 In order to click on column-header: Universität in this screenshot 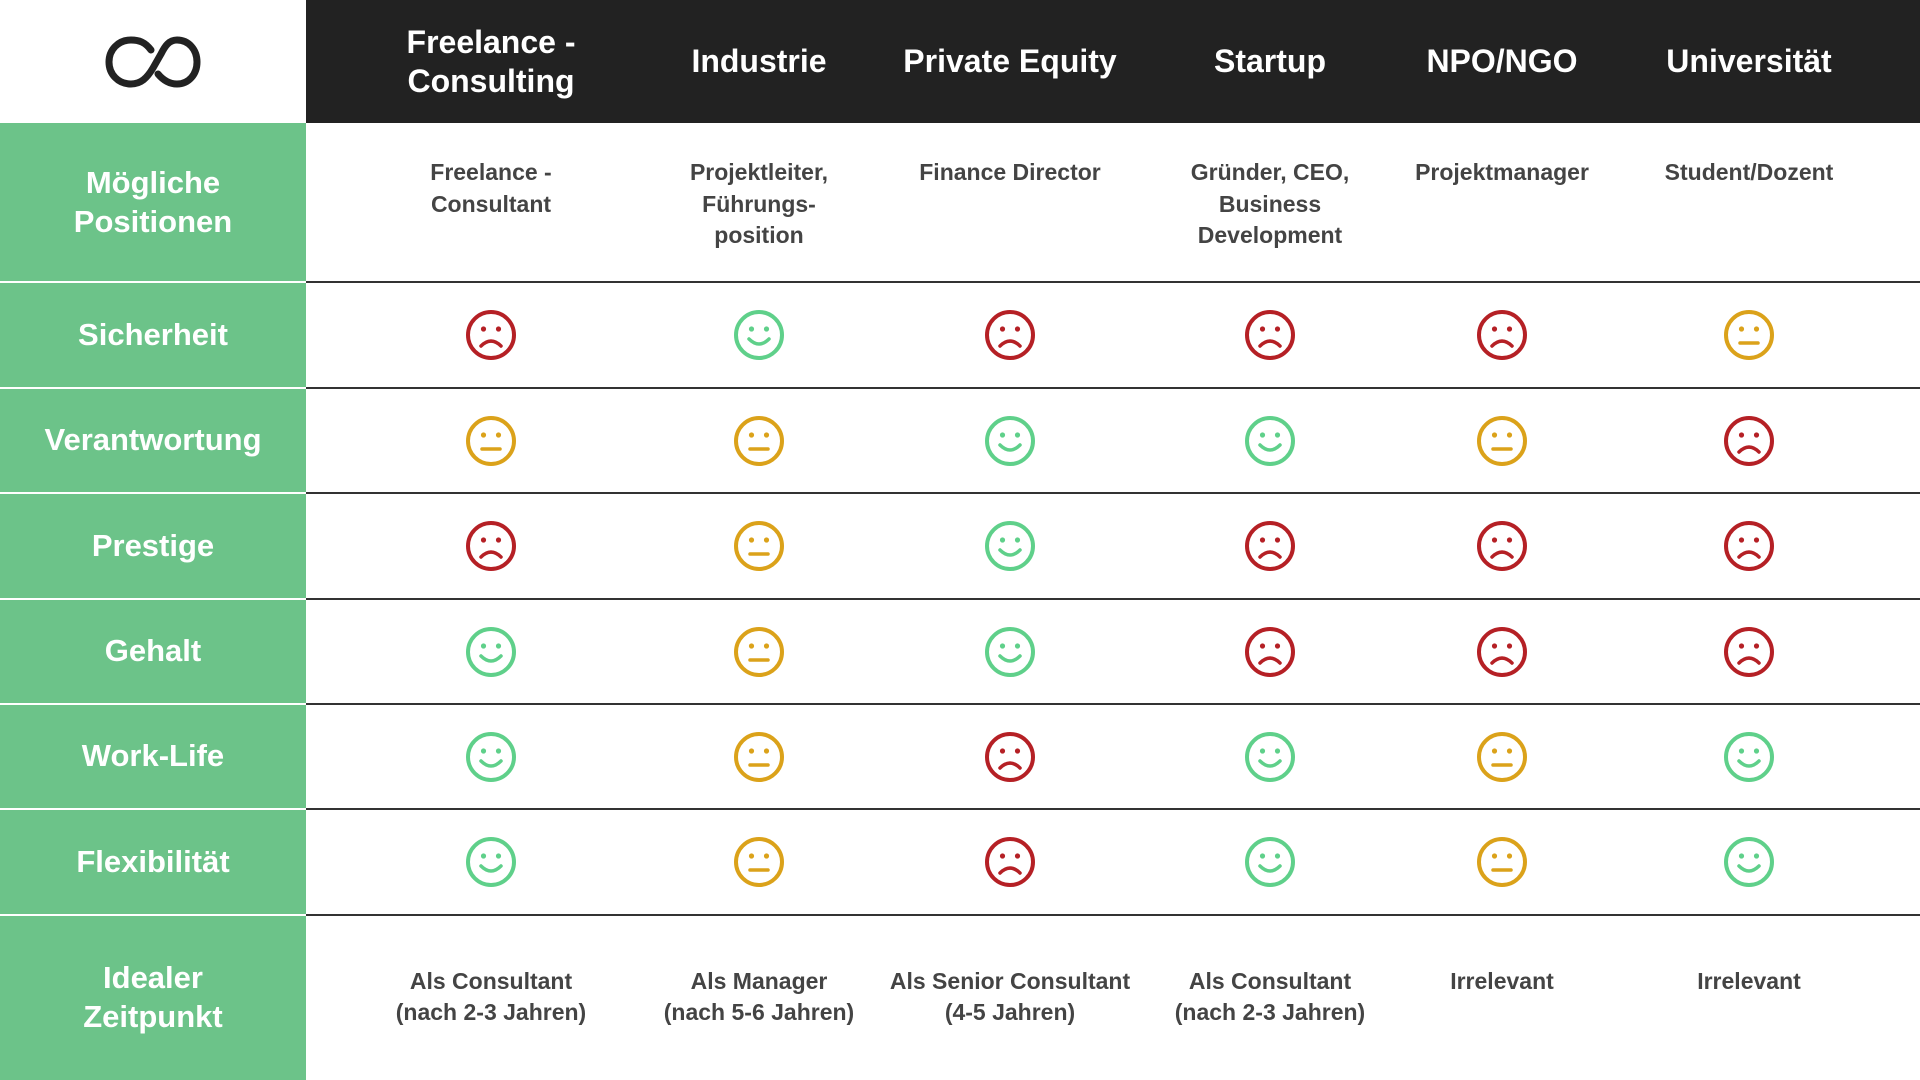, I will do `click(1749, 61)`.